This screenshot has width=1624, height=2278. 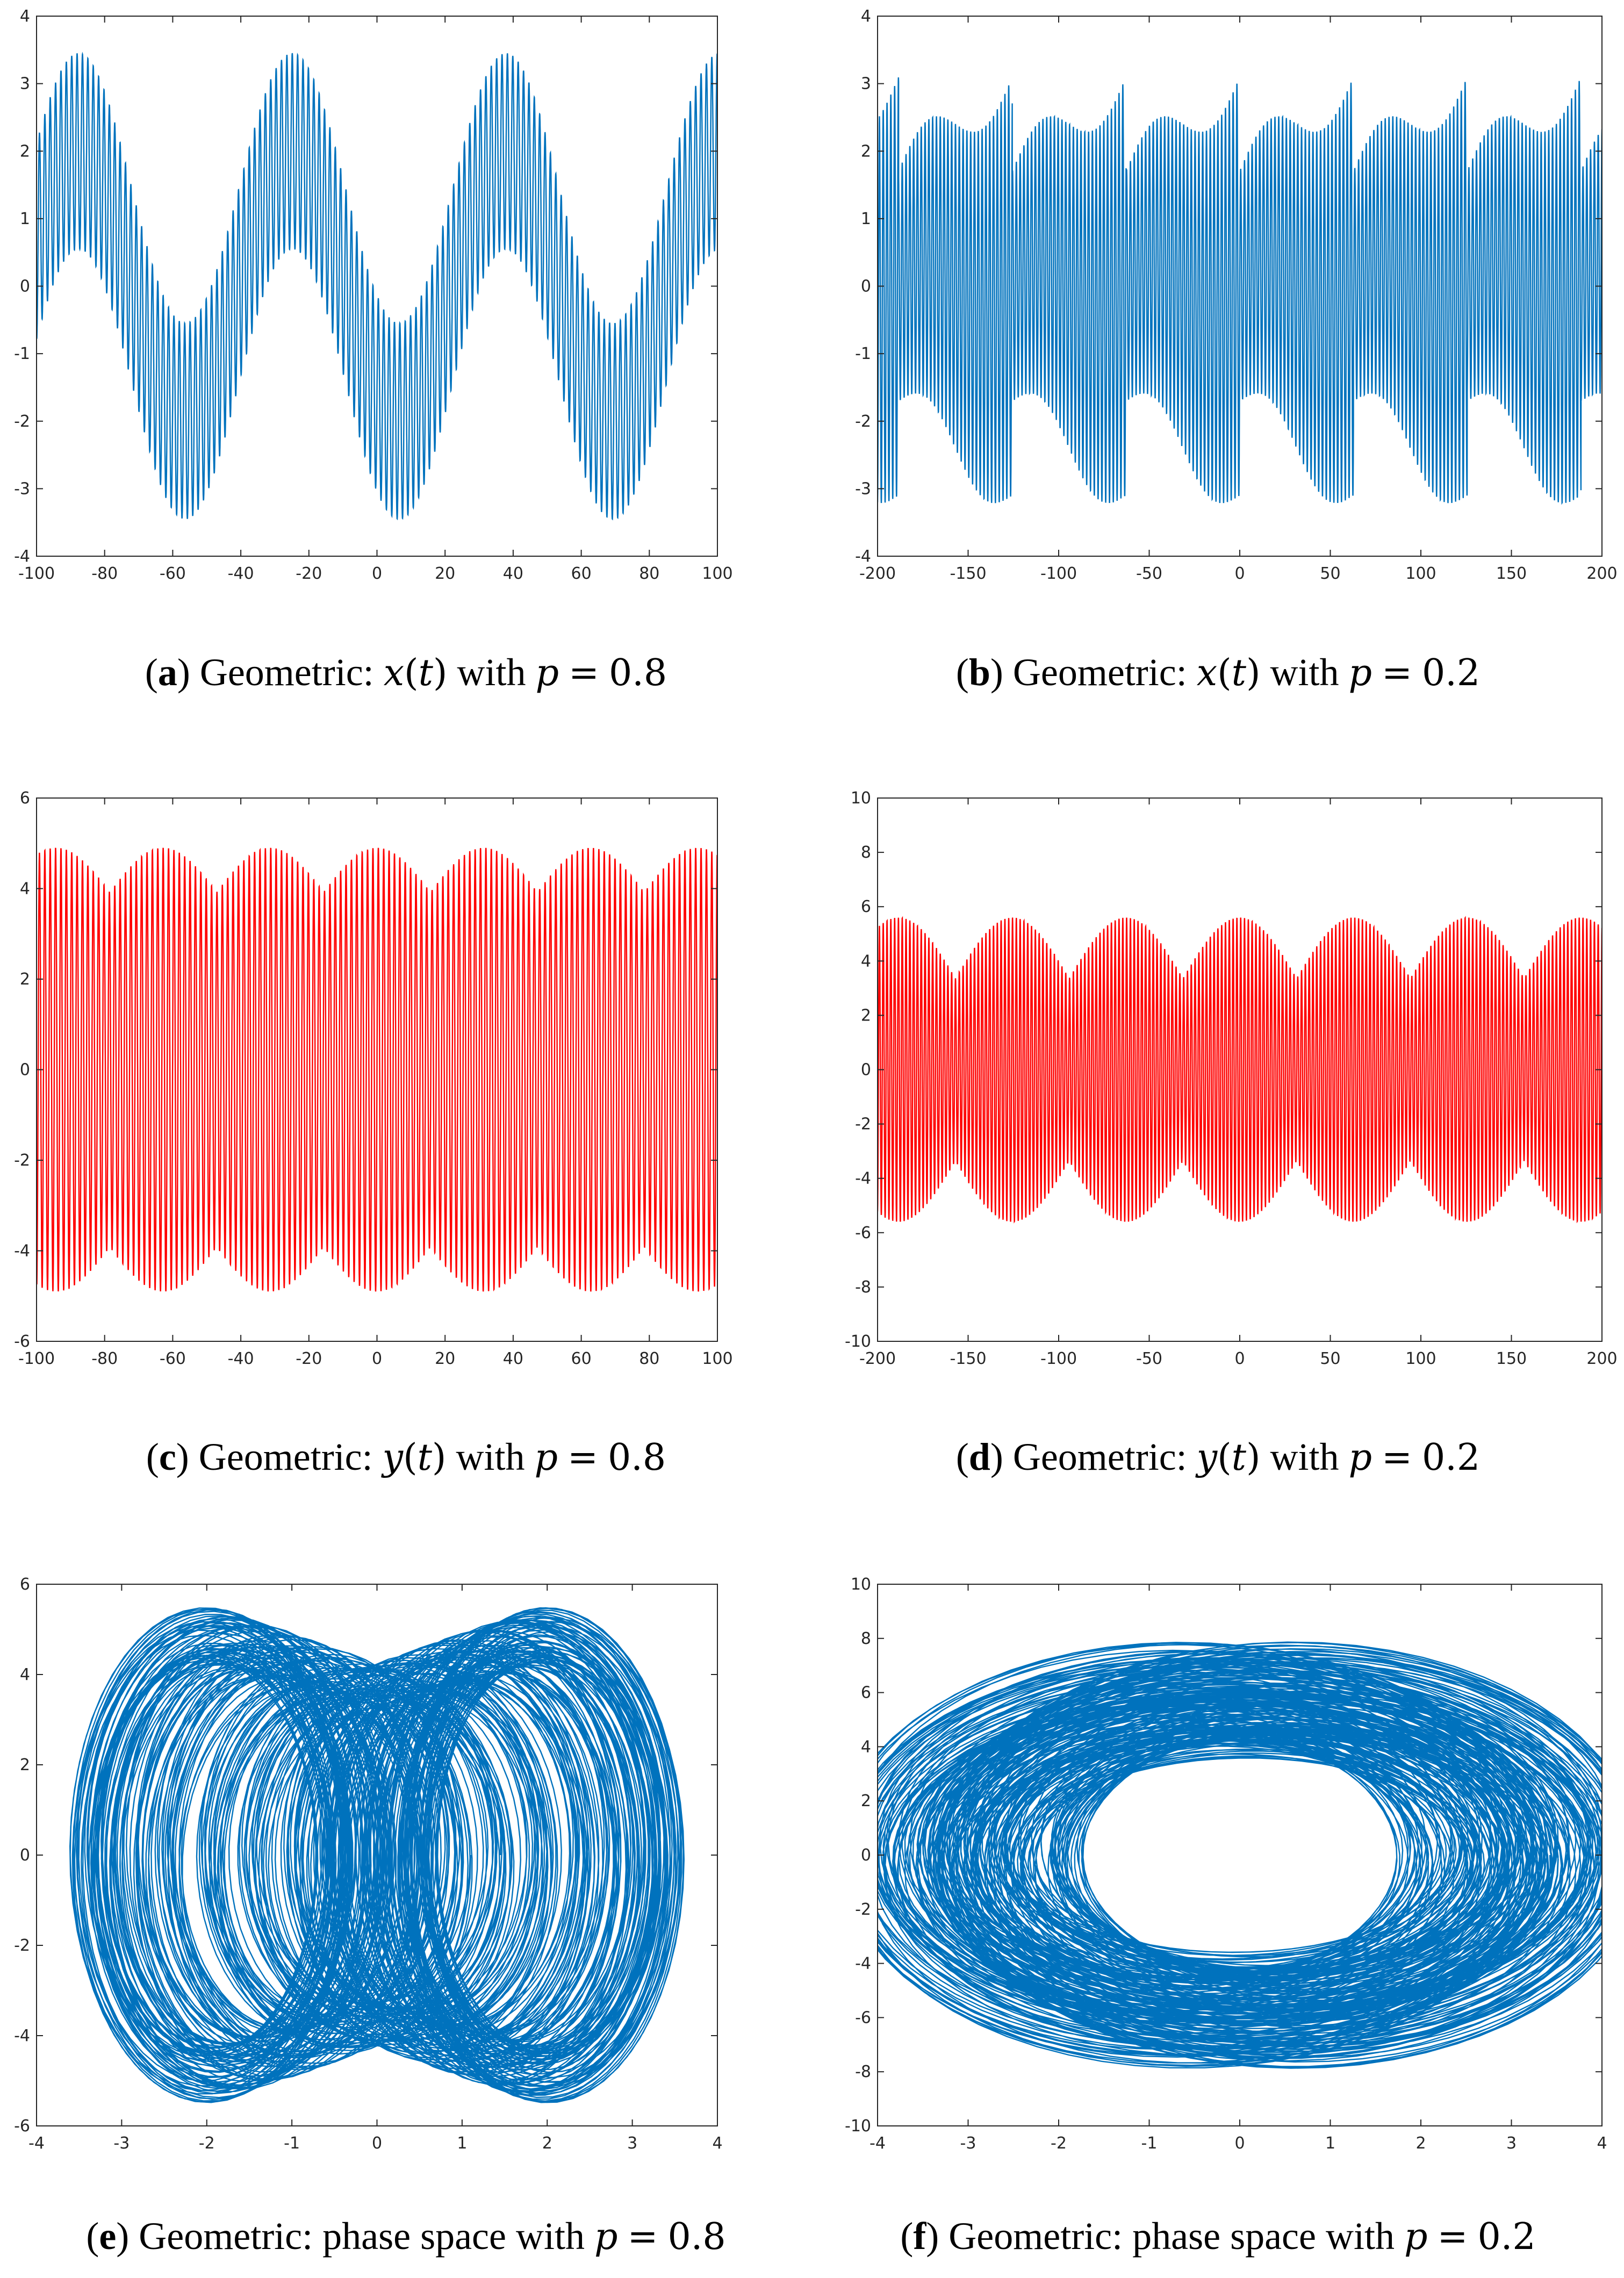 I want to click on x-tick-label-a: 100, so click(x=717, y=573).